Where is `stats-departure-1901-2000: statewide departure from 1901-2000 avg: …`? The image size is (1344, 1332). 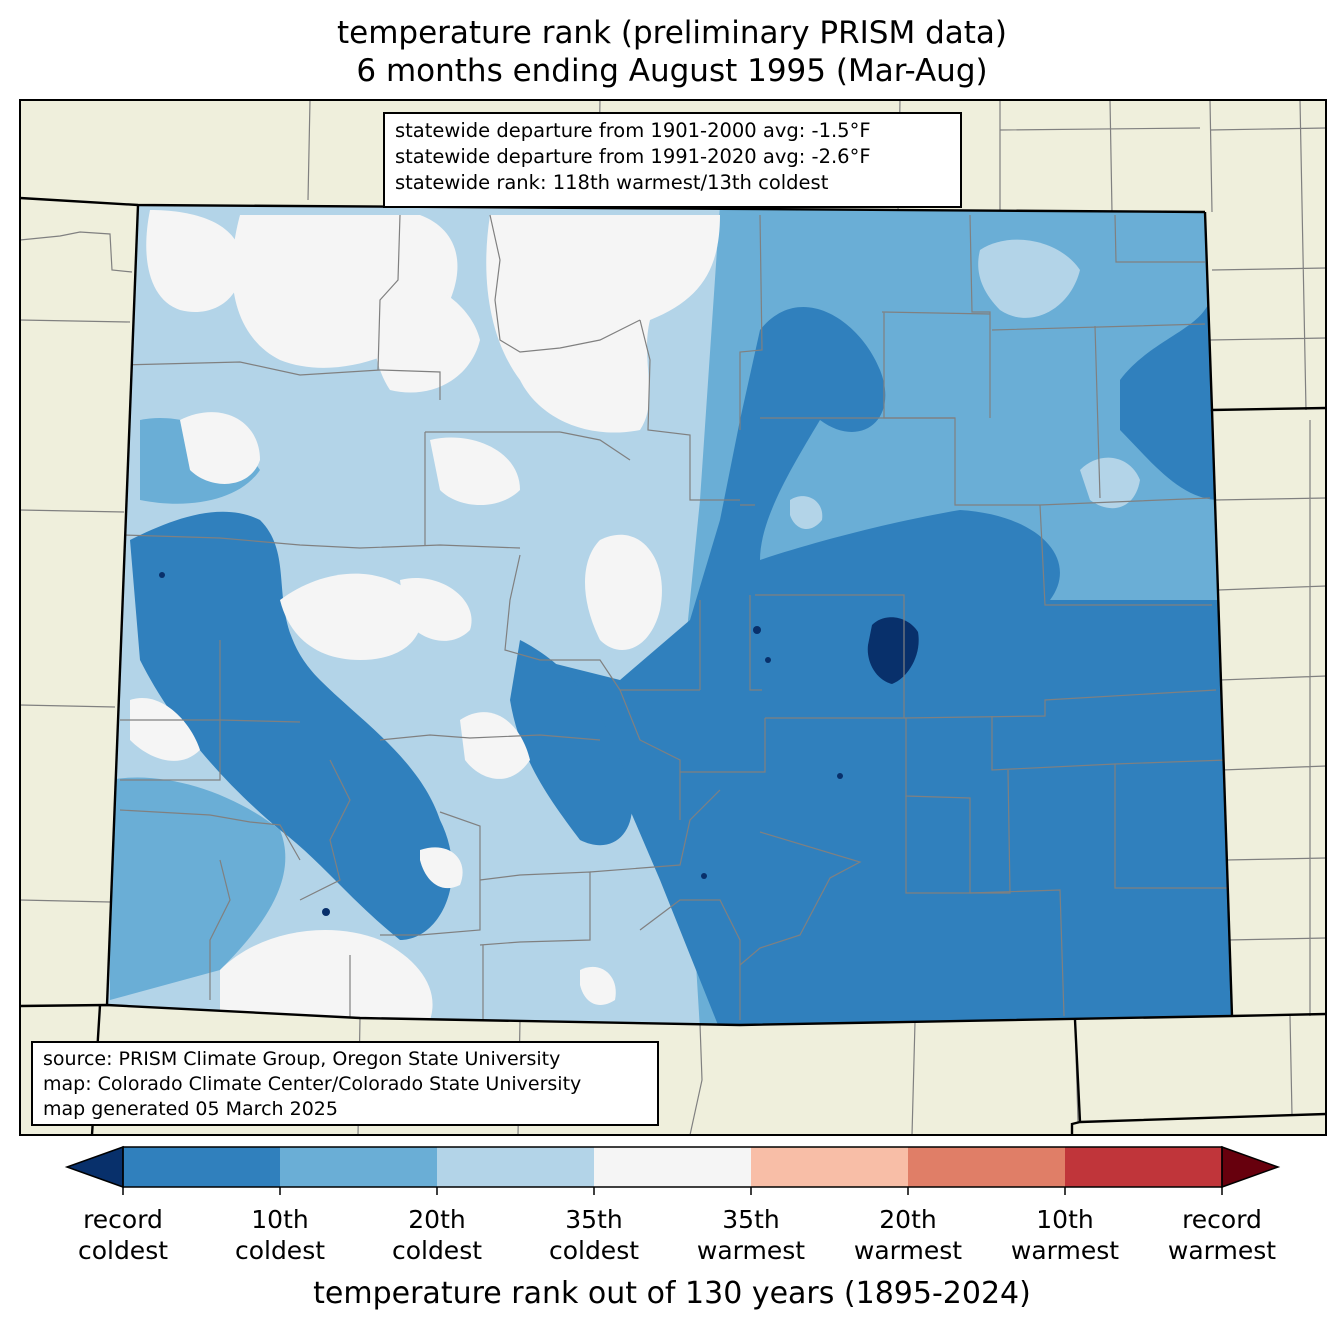
stats-departure-1901-2000: statewide departure from 1901-2000 avg: … is located at coordinates (633, 130).